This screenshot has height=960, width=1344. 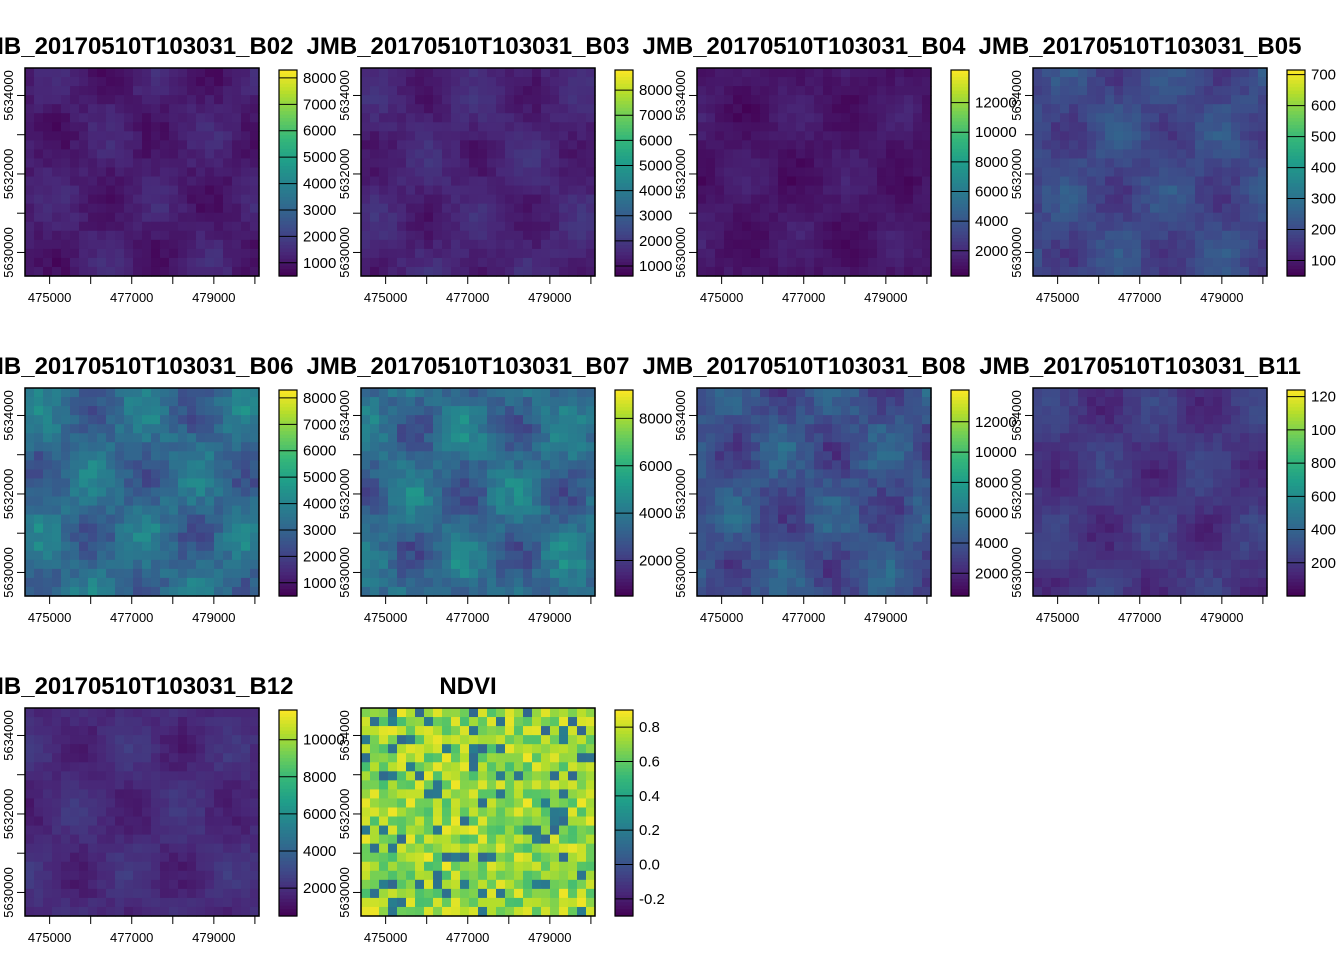 I want to click on legend-tick-label: 2000, so click(x=991, y=573).